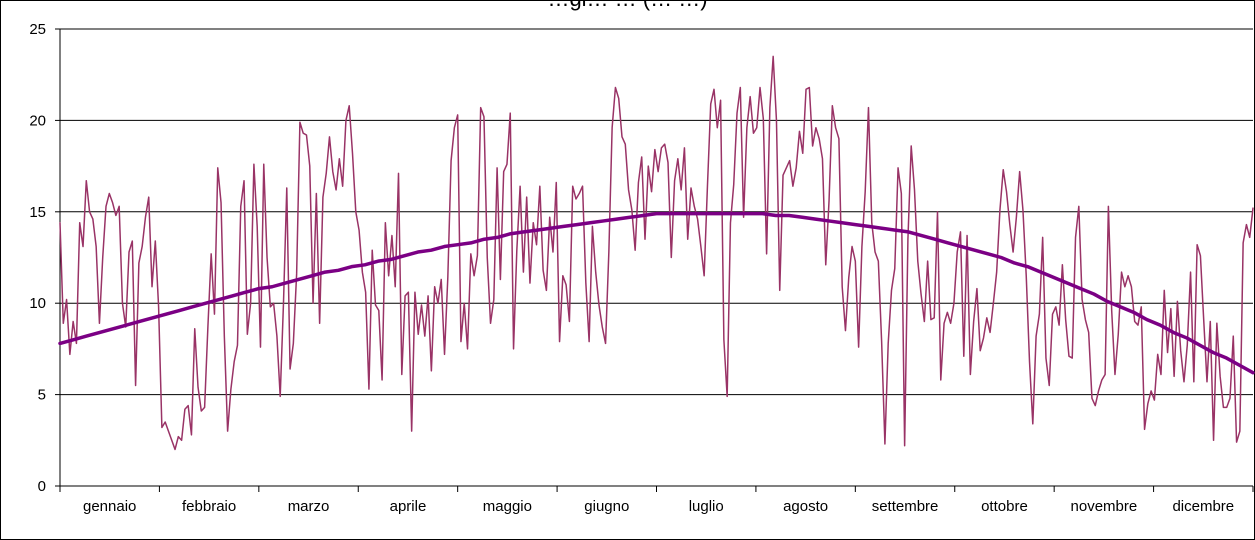  I want to click on y-tick-label-15: 15, so click(37, 212).